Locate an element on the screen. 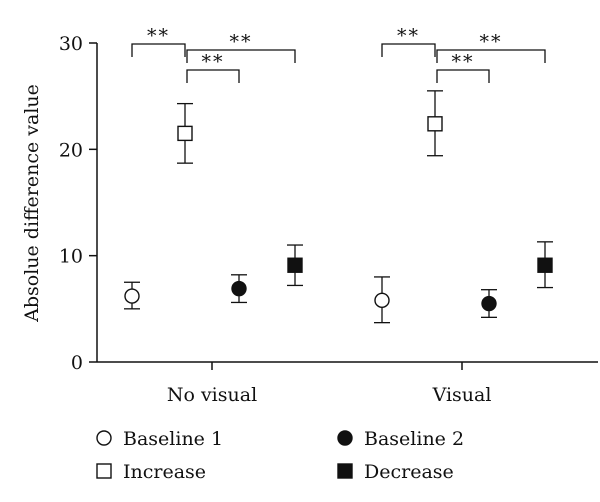 The image size is (600, 502). y-axis-title: Absolue difference value is located at coordinates (32, 203).